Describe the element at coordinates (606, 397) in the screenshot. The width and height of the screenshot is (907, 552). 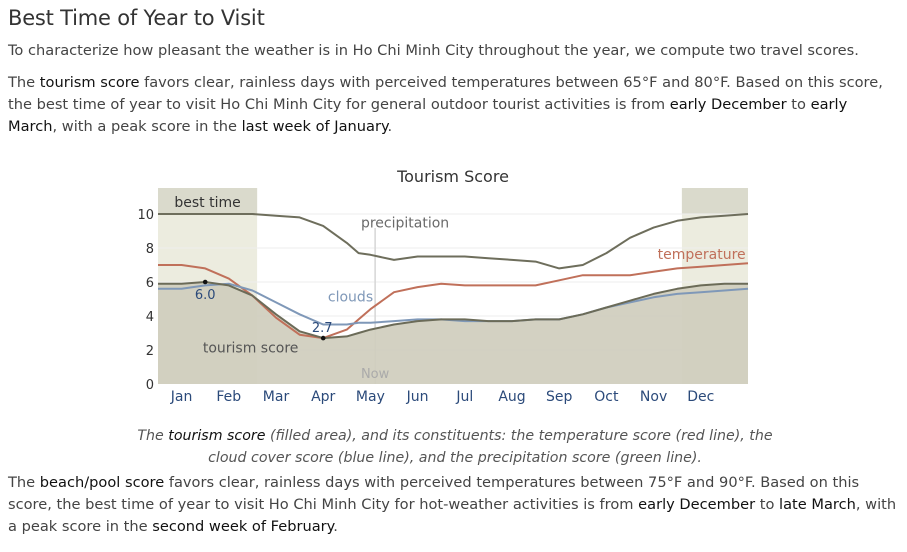
I see `month-tick-label: Oct` at that location.